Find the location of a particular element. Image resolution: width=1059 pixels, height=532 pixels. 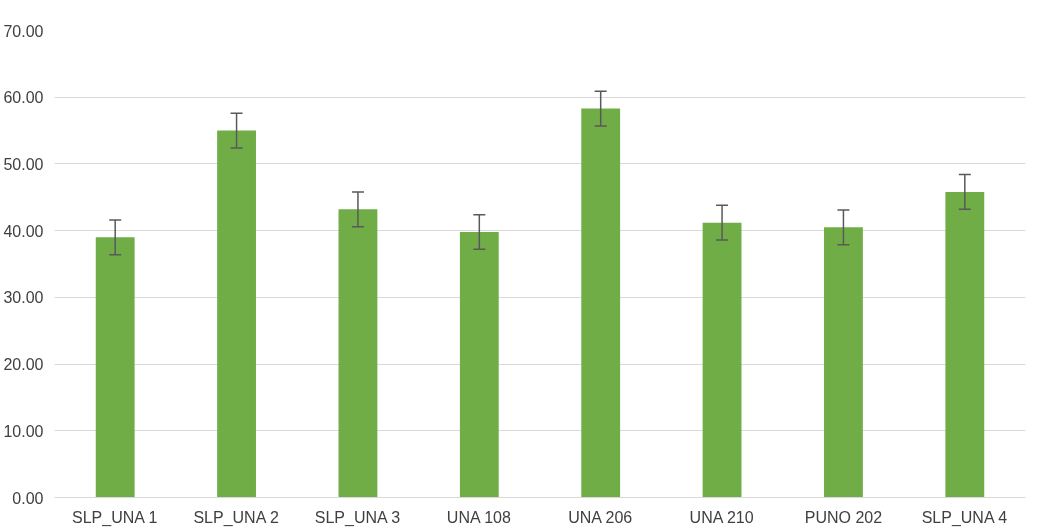

x-tick-label: SLP_UNA 1 is located at coordinates (115, 517).